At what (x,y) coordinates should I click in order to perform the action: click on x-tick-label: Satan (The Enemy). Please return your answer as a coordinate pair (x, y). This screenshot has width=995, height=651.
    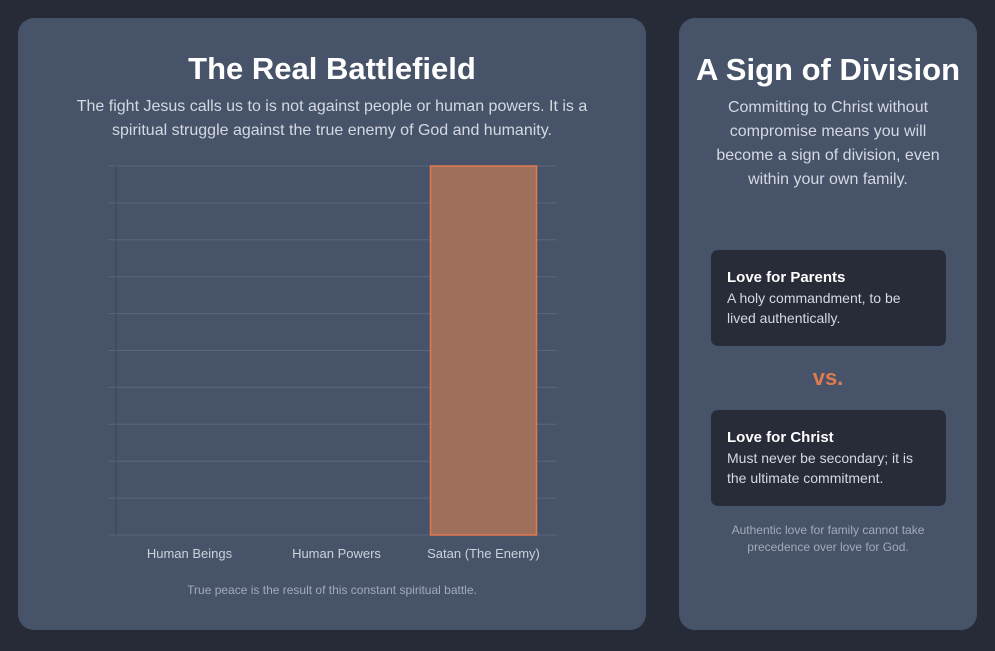
    Looking at the image, I should click on (483, 553).